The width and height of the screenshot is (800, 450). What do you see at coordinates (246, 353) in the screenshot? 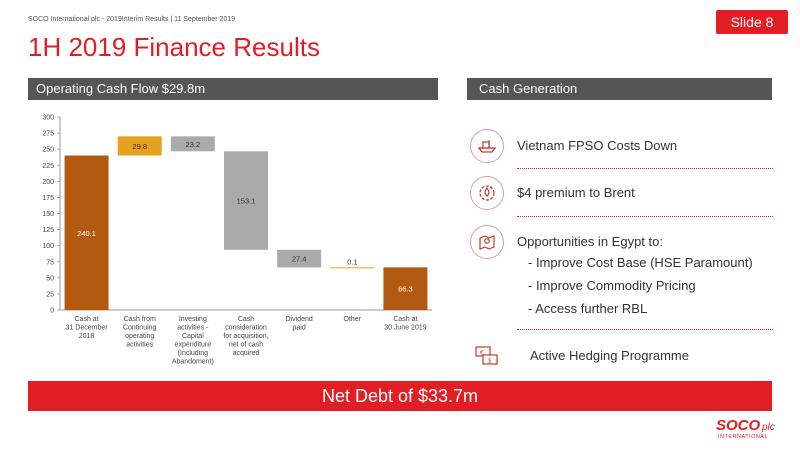
I see `x-tick-label: acquired` at bounding box center [246, 353].